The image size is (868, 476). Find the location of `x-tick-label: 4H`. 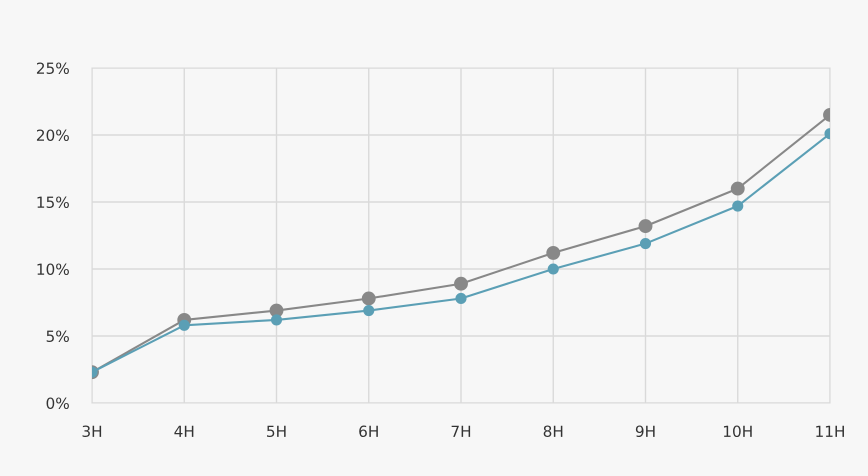

x-tick-label: 4H is located at coordinates (184, 431).